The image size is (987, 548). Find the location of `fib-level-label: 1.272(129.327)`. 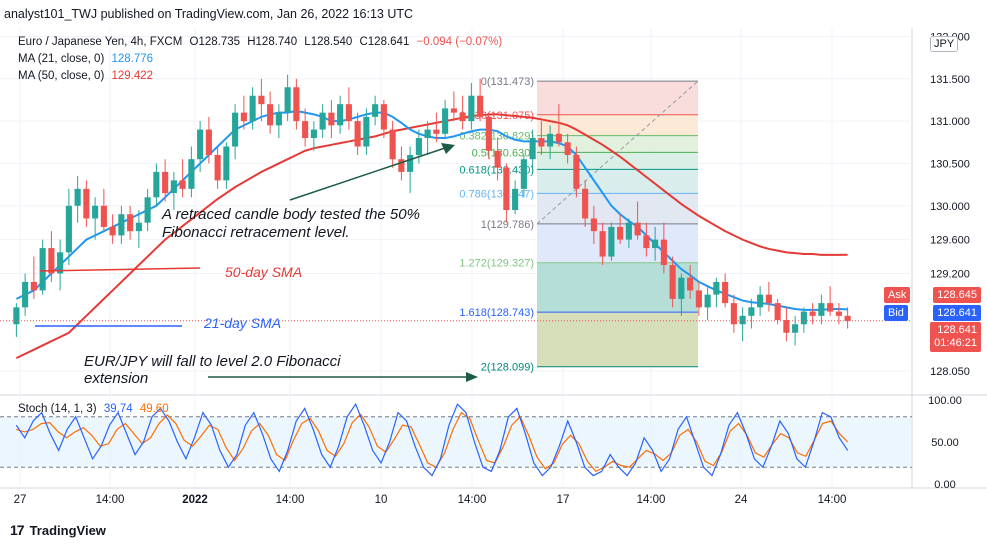

fib-level-label: 1.272(129.327) is located at coordinates (496, 264).